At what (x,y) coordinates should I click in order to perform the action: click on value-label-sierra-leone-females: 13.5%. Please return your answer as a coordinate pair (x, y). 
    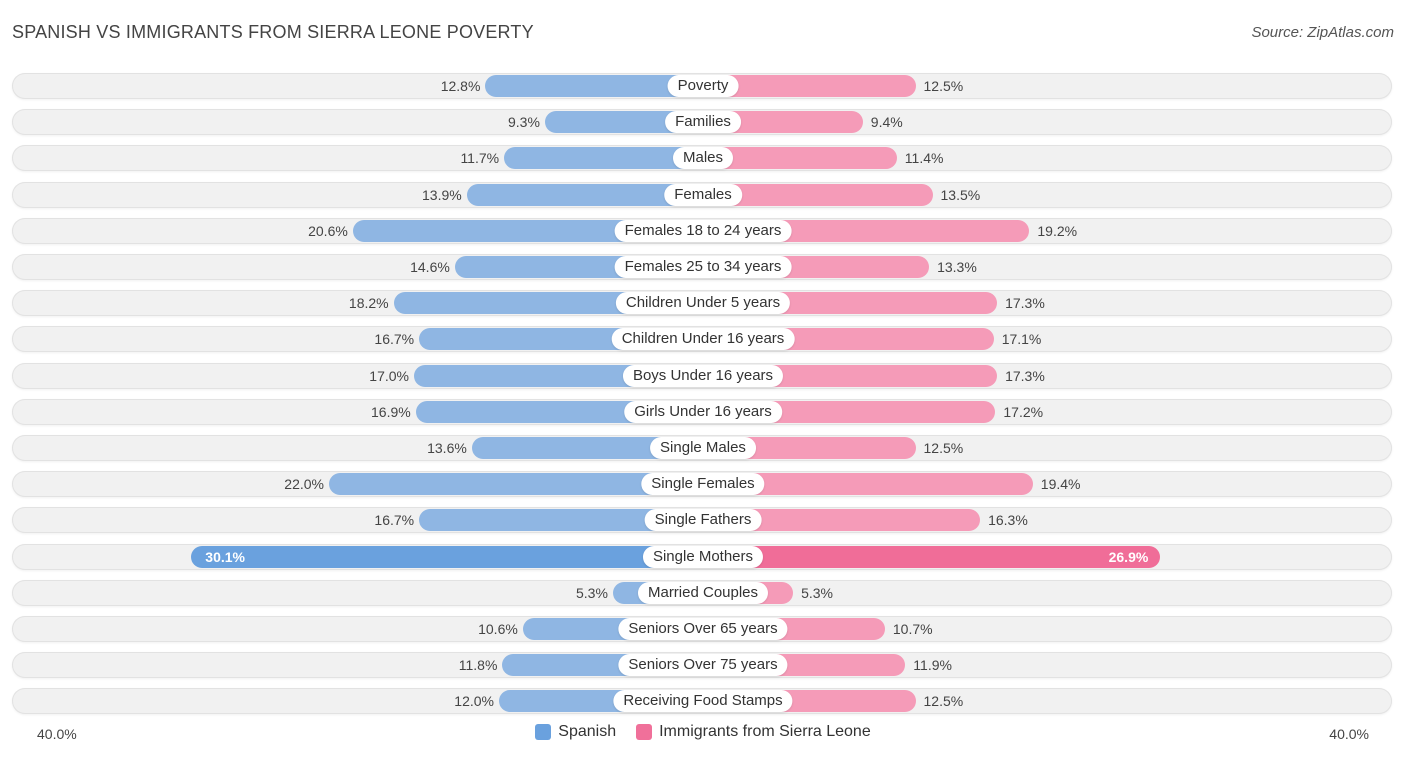
    Looking at the image, I should click on (960, 194).